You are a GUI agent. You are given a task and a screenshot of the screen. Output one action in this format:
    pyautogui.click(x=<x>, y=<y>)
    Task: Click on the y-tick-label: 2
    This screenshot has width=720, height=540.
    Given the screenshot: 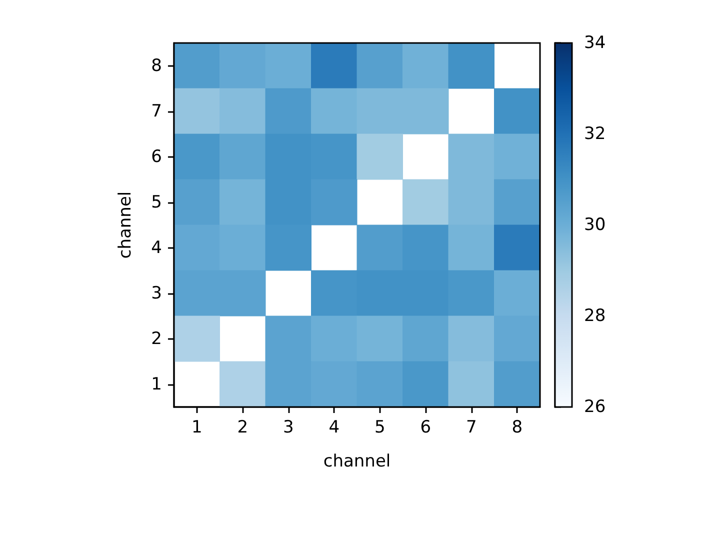 What is the action you would take?
    pyautogui.click(x=156, y=338)
    